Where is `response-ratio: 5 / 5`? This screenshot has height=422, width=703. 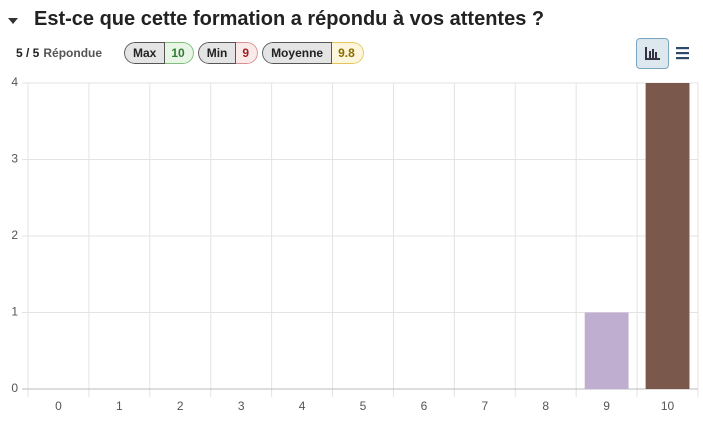 response-ratio: 5 / 5 is located at coordinates (28, 53).